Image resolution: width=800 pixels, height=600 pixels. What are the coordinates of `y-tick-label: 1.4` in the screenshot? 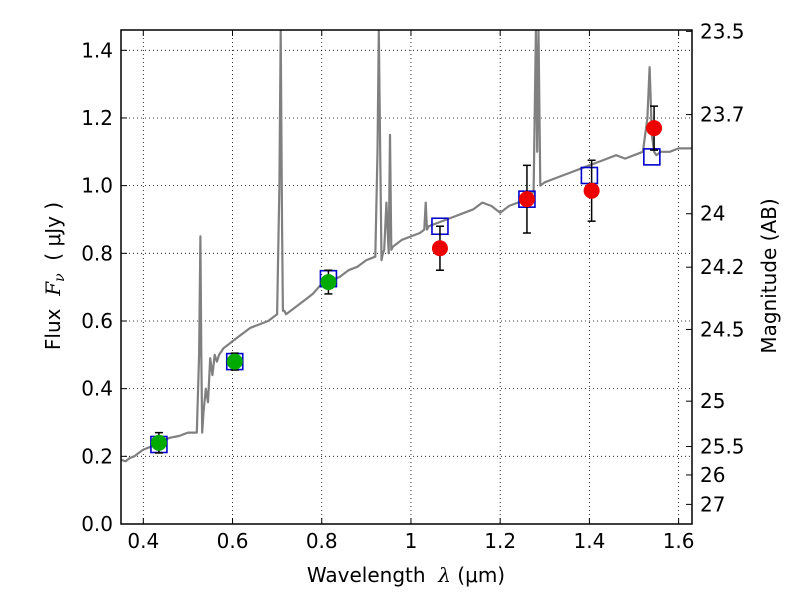 It's located at (97, 50).